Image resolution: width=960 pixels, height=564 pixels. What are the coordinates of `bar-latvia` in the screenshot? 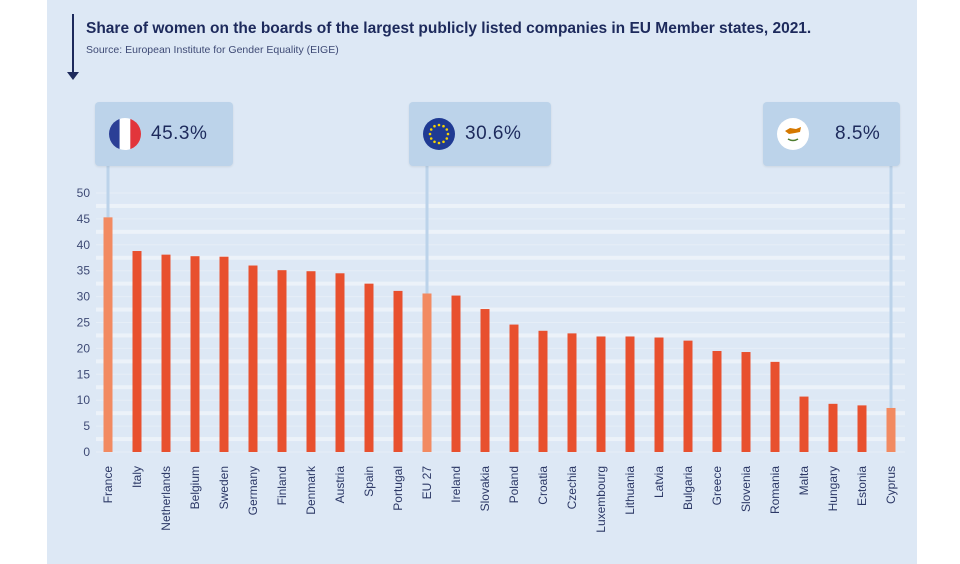 It's located at (659, 394).